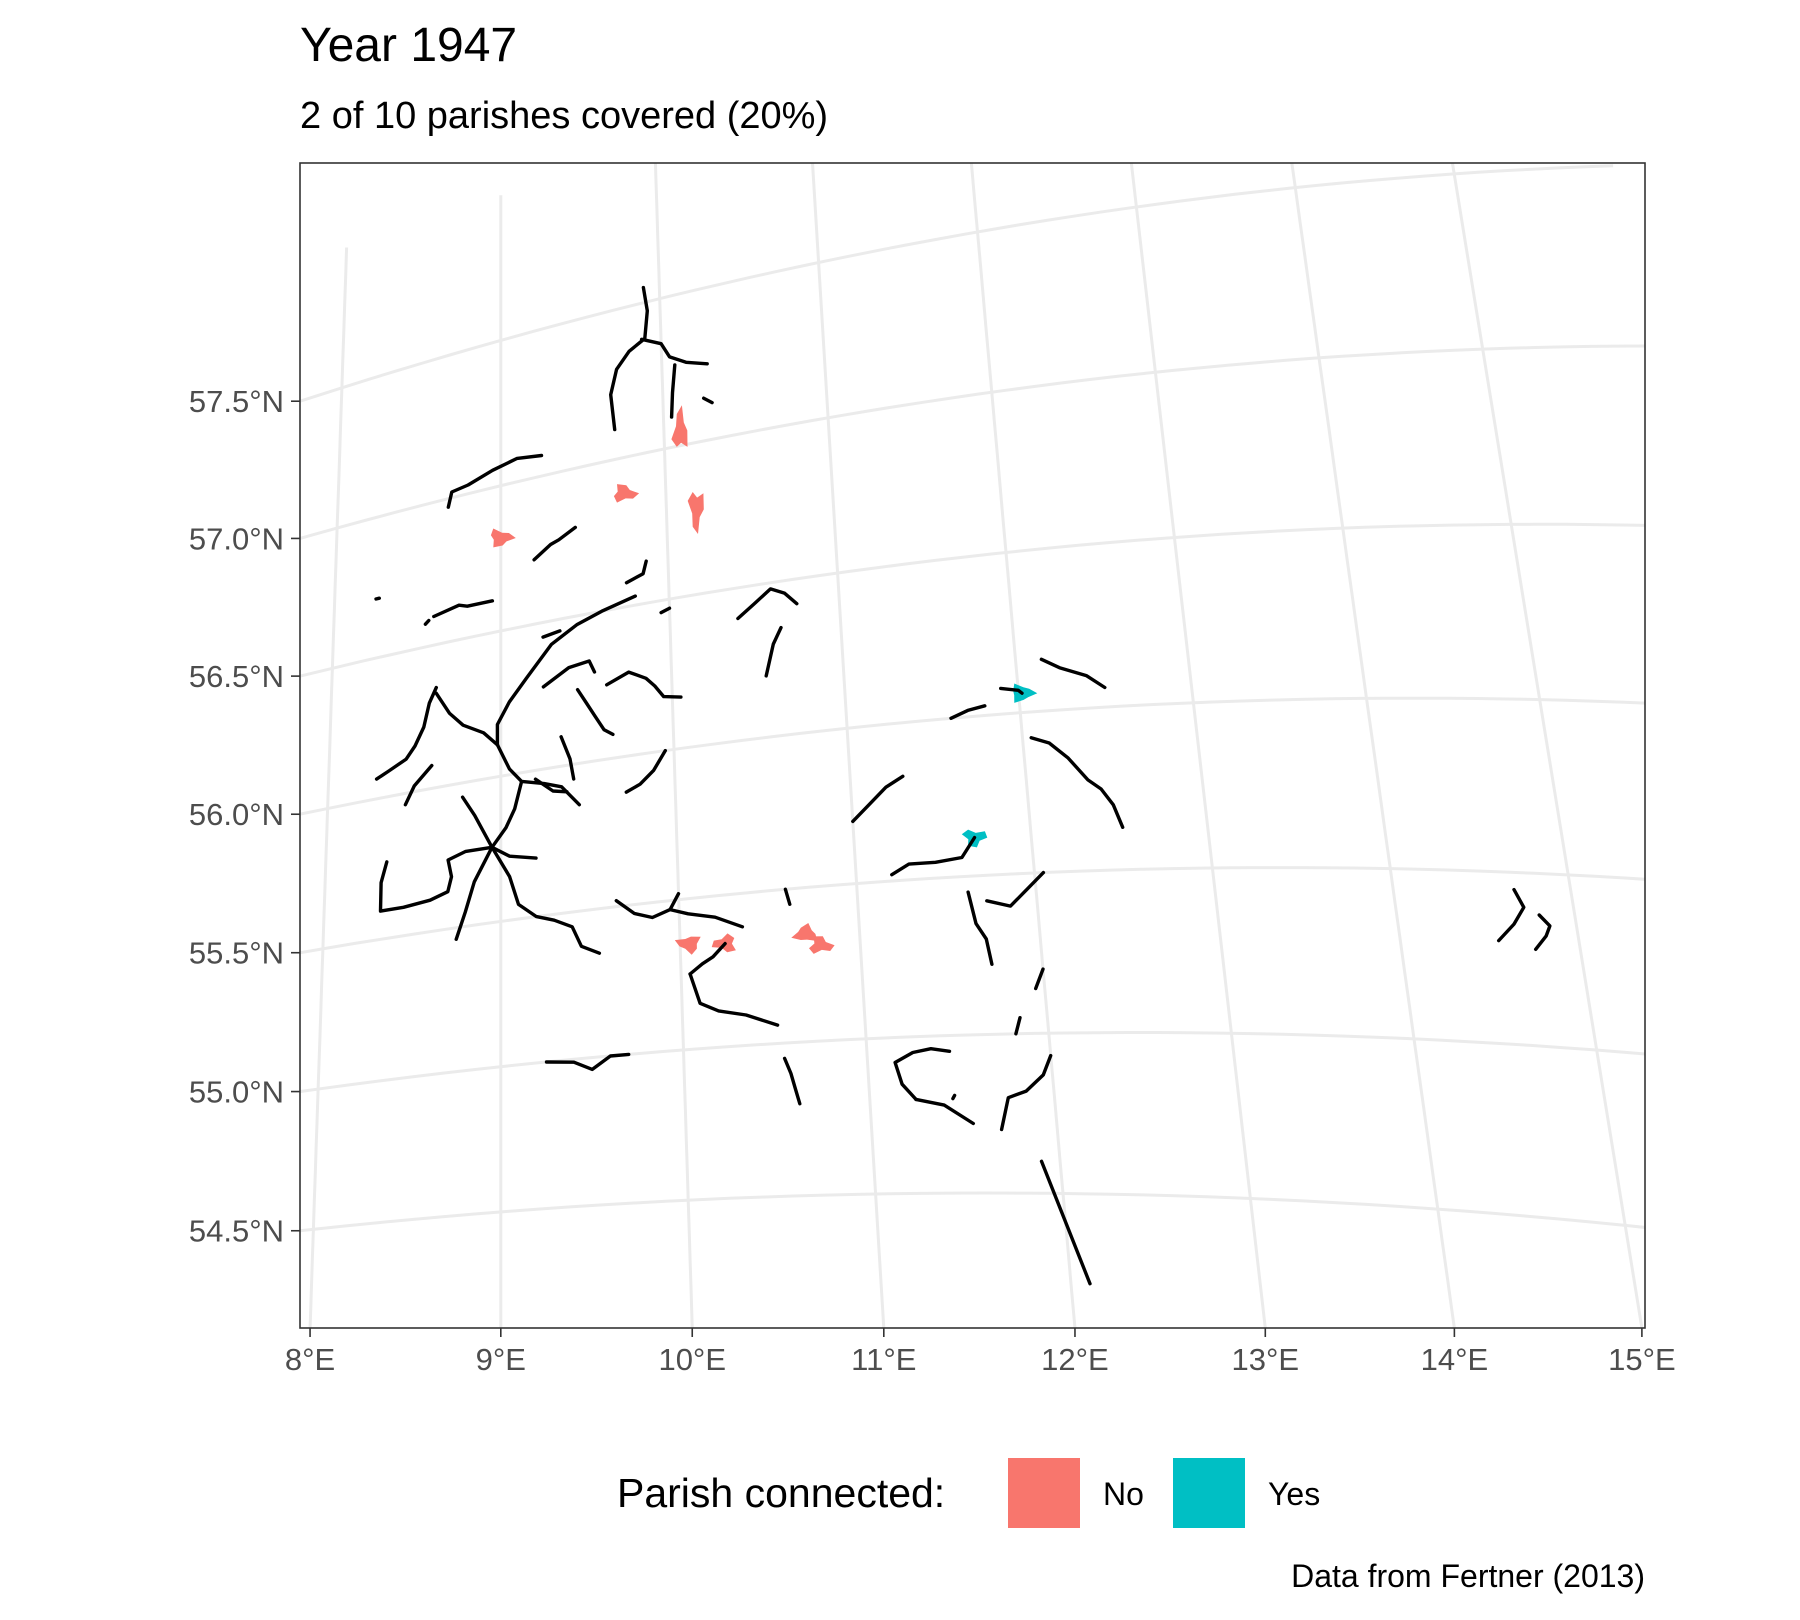 Image resolution: width=1800 pixels, height=1620 pixels. Describe the element at coordinates (1123, 1494) in the screenshot. I see `legend-label-no: No` at that location.